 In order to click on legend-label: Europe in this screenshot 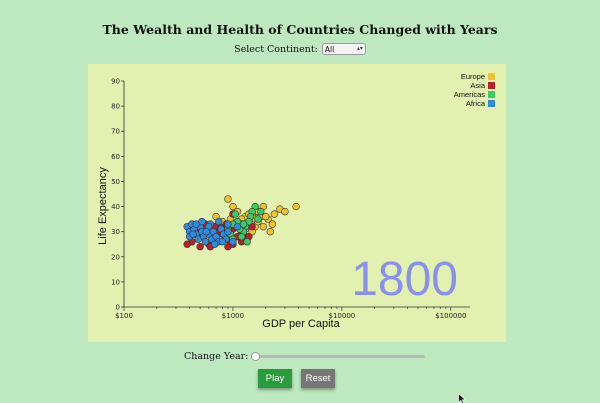, I will do `click(473, 76)`.